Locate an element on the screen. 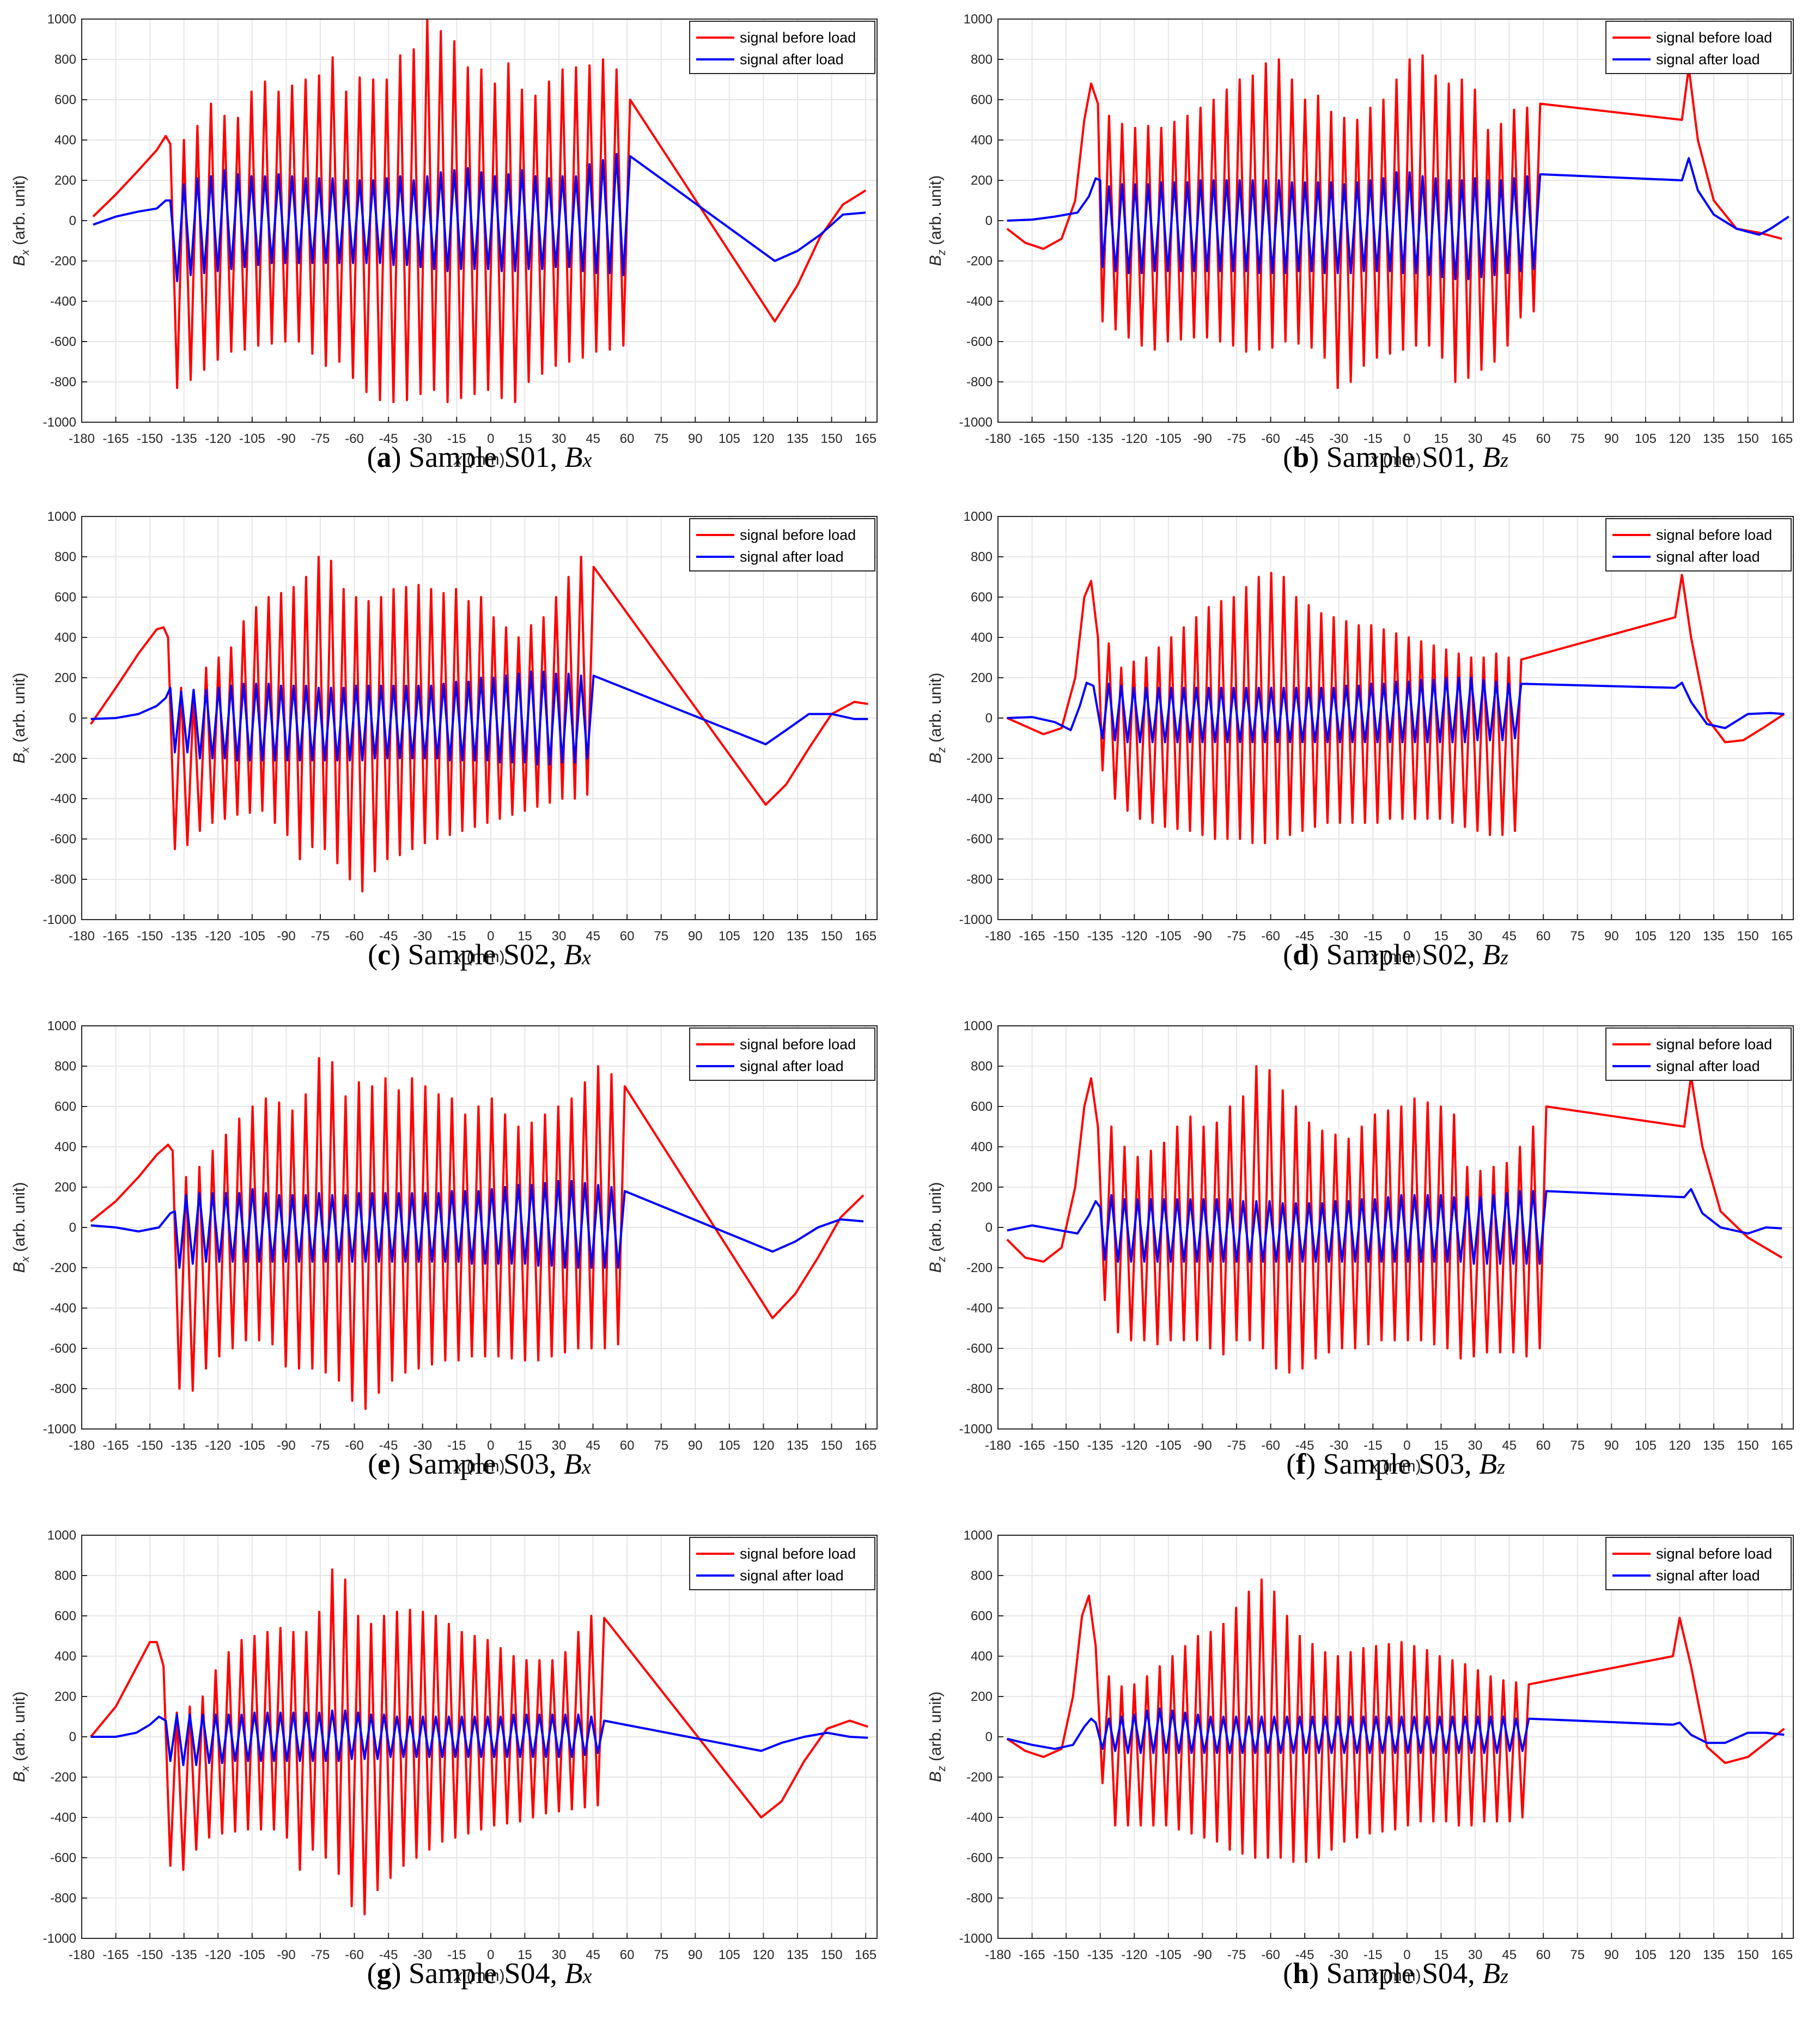 The width and height of the screenshot is (1820, 2019). y-tick-label: -200 is located at coordinates (63, 1777).